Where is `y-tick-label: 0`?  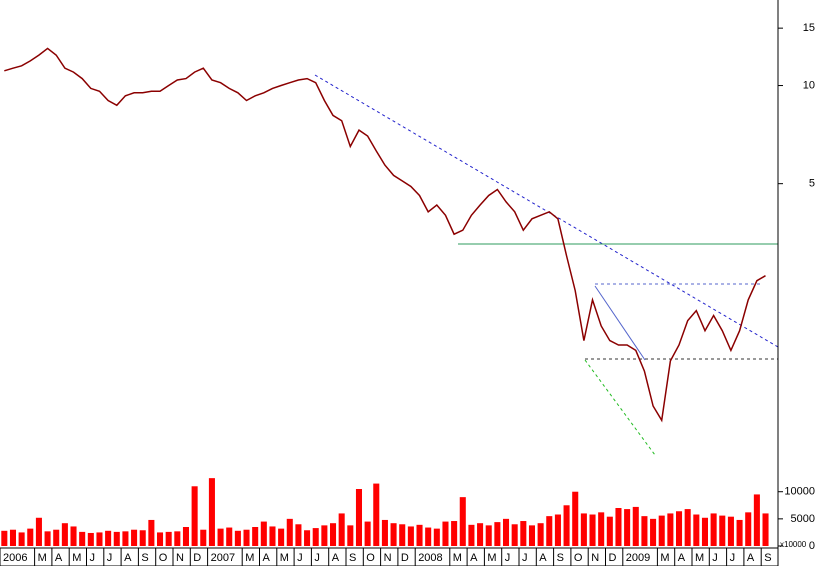
y-tick-label: 0 is located at coordinates (812, 546).